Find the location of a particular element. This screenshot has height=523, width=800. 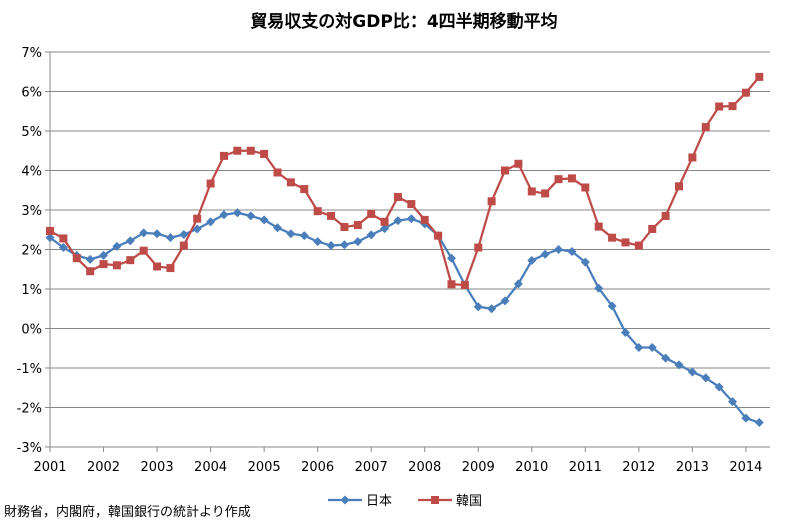

legend: 日本 韓国 is located at coordinates (405, 501).